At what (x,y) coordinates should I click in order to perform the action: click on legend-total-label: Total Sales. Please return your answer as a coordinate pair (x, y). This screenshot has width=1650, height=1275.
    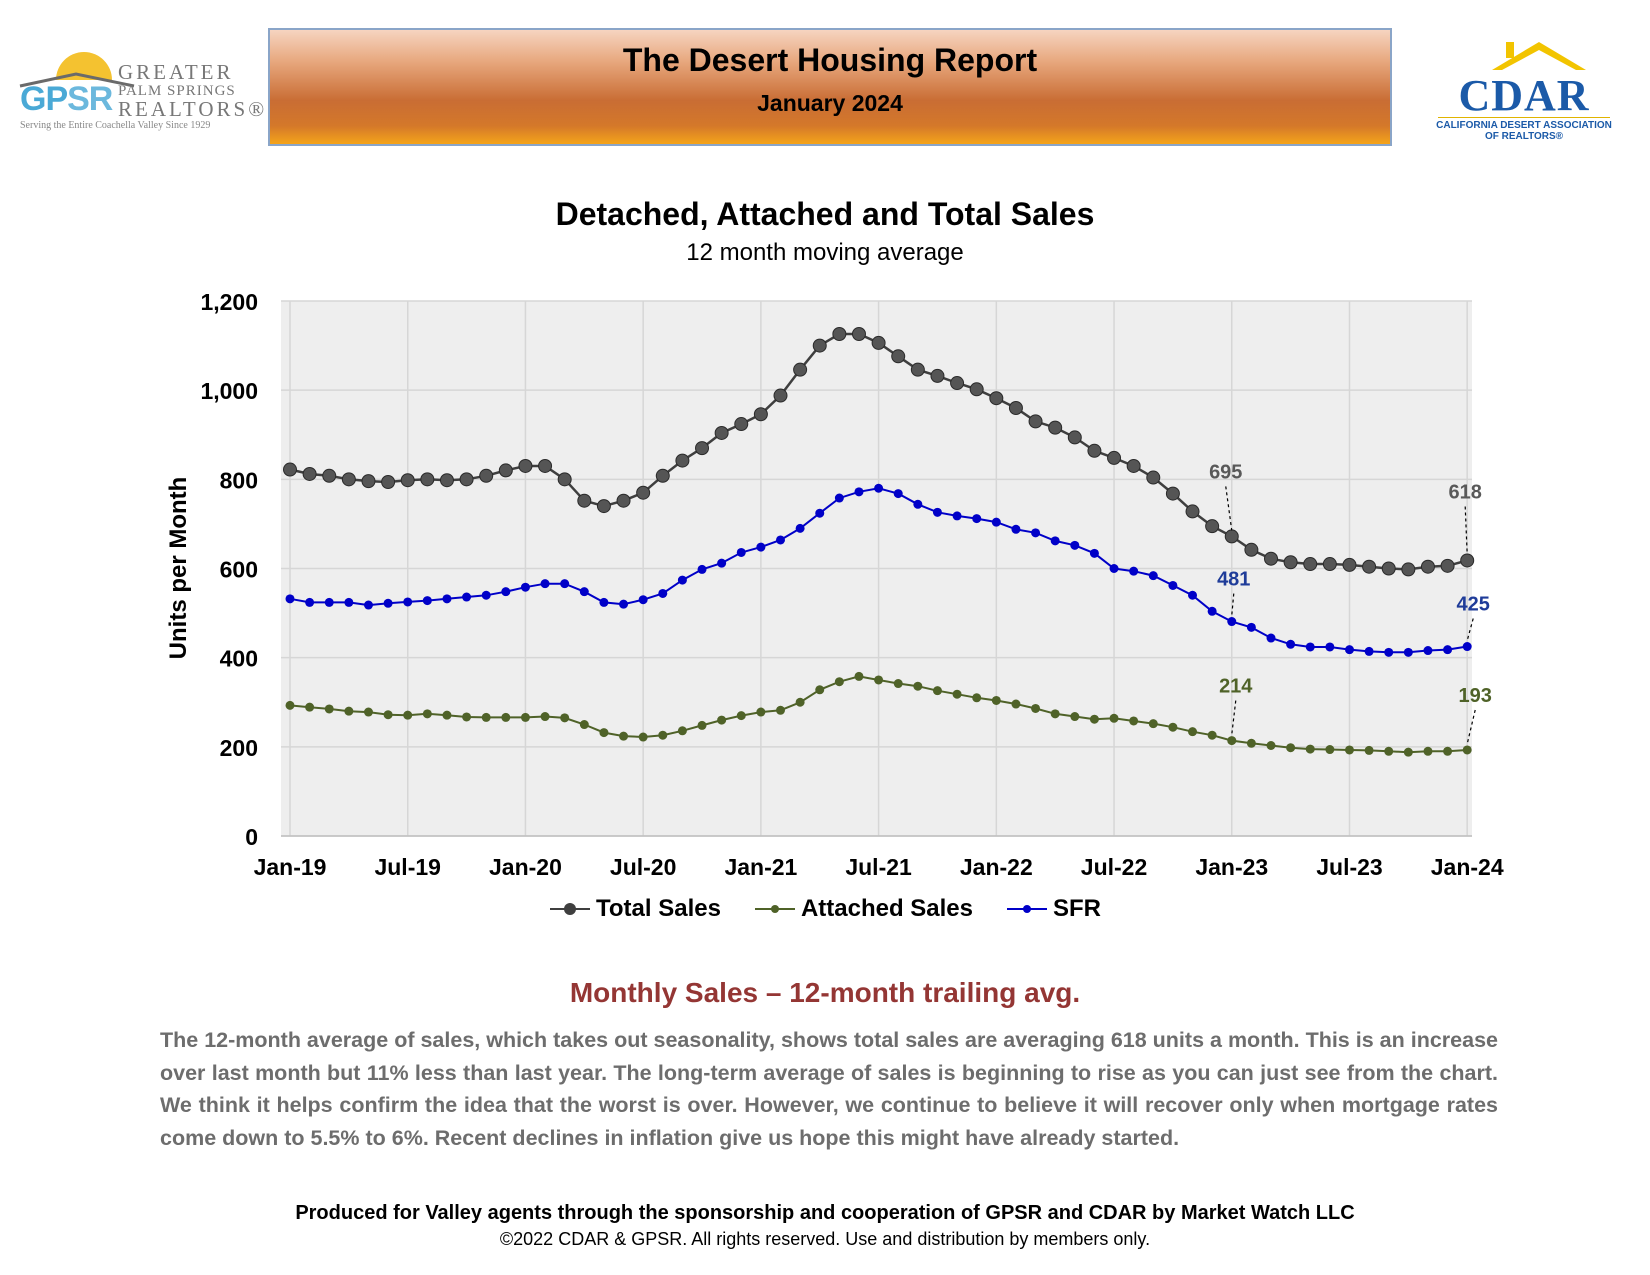
    Looking at the image, I should click on (658, 908).